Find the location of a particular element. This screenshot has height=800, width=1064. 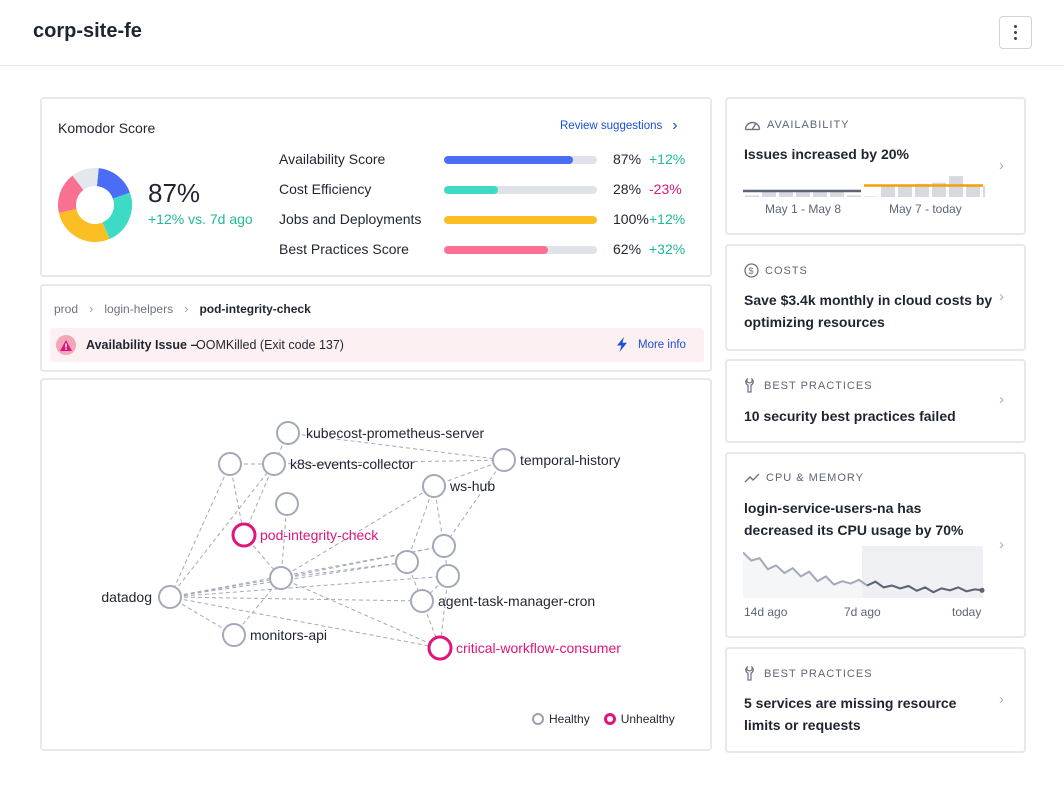

lightning-icon is located at coordinates (622, 344).